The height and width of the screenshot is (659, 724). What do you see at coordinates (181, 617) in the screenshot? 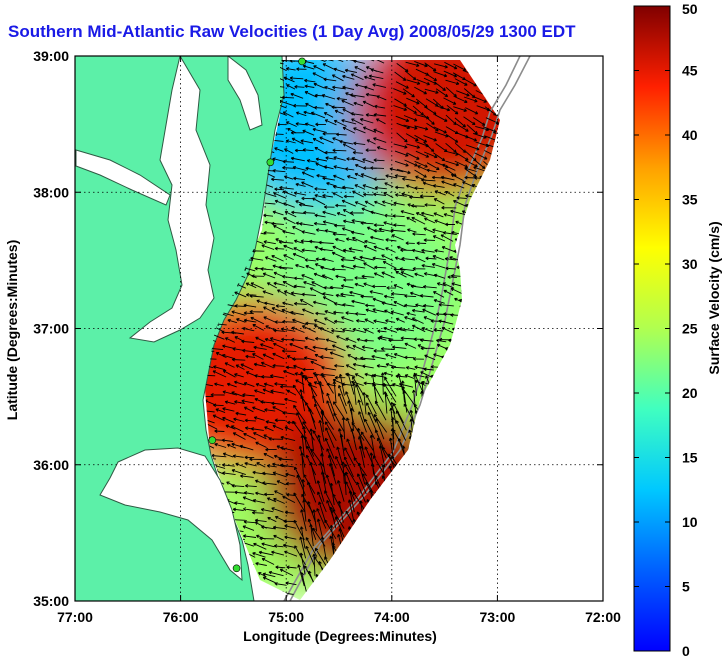
I see `x-tick-label: 76:00` at bounding box center [181, 617].